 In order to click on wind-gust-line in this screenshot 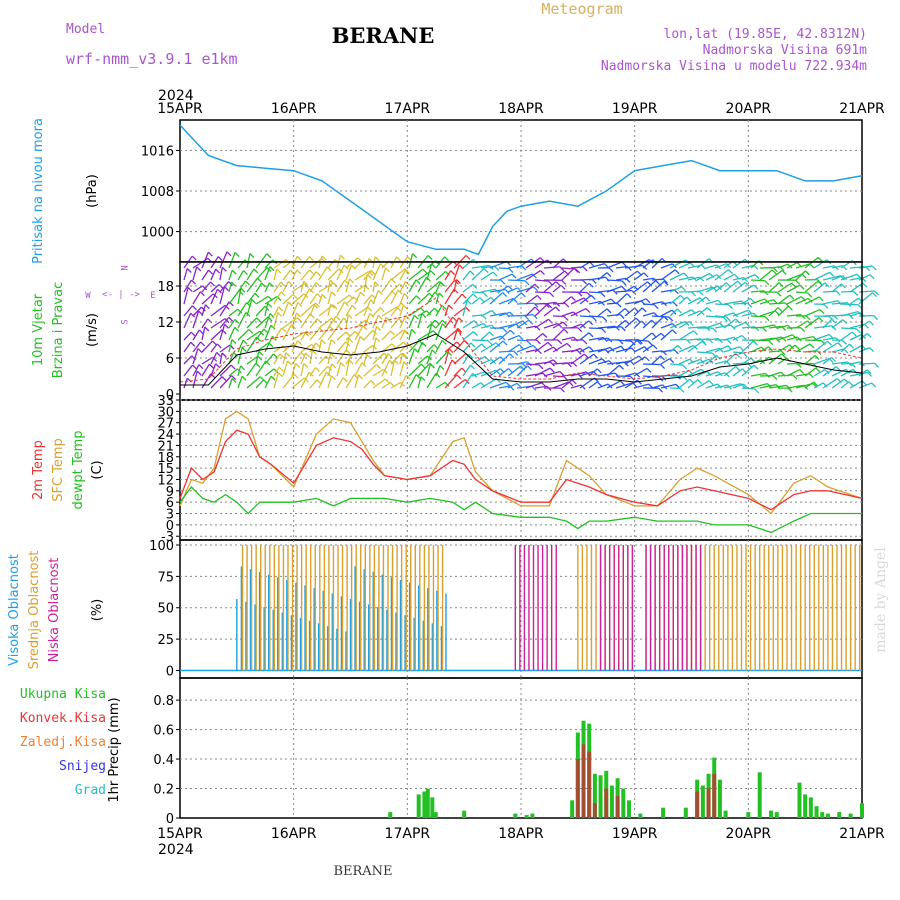, I will do `click(521, 340)`.